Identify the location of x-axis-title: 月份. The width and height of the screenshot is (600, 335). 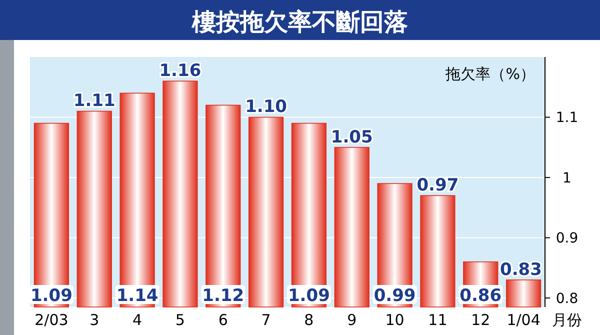
(567, 320).